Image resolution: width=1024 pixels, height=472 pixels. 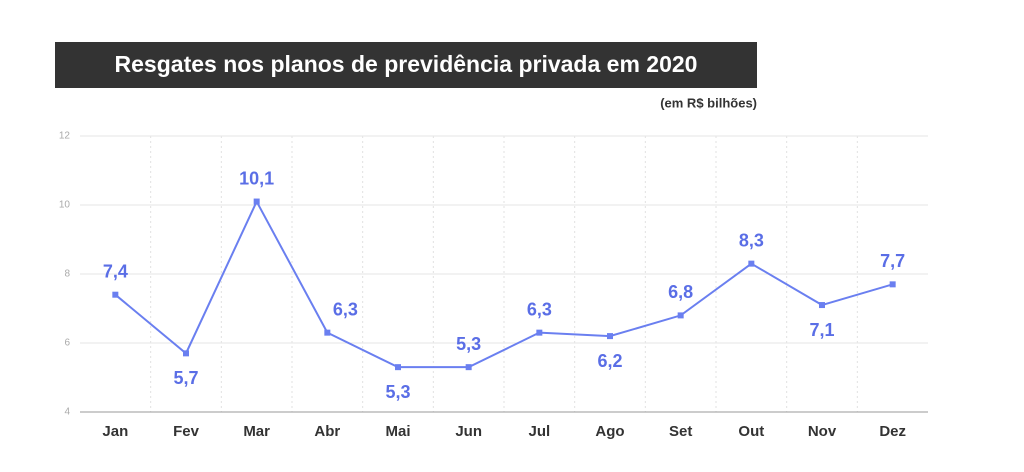 What do you see at coordinates (186, 431) in the screenshot?
I see `x-tick-label: Fev` at bounding box center [186, 431].